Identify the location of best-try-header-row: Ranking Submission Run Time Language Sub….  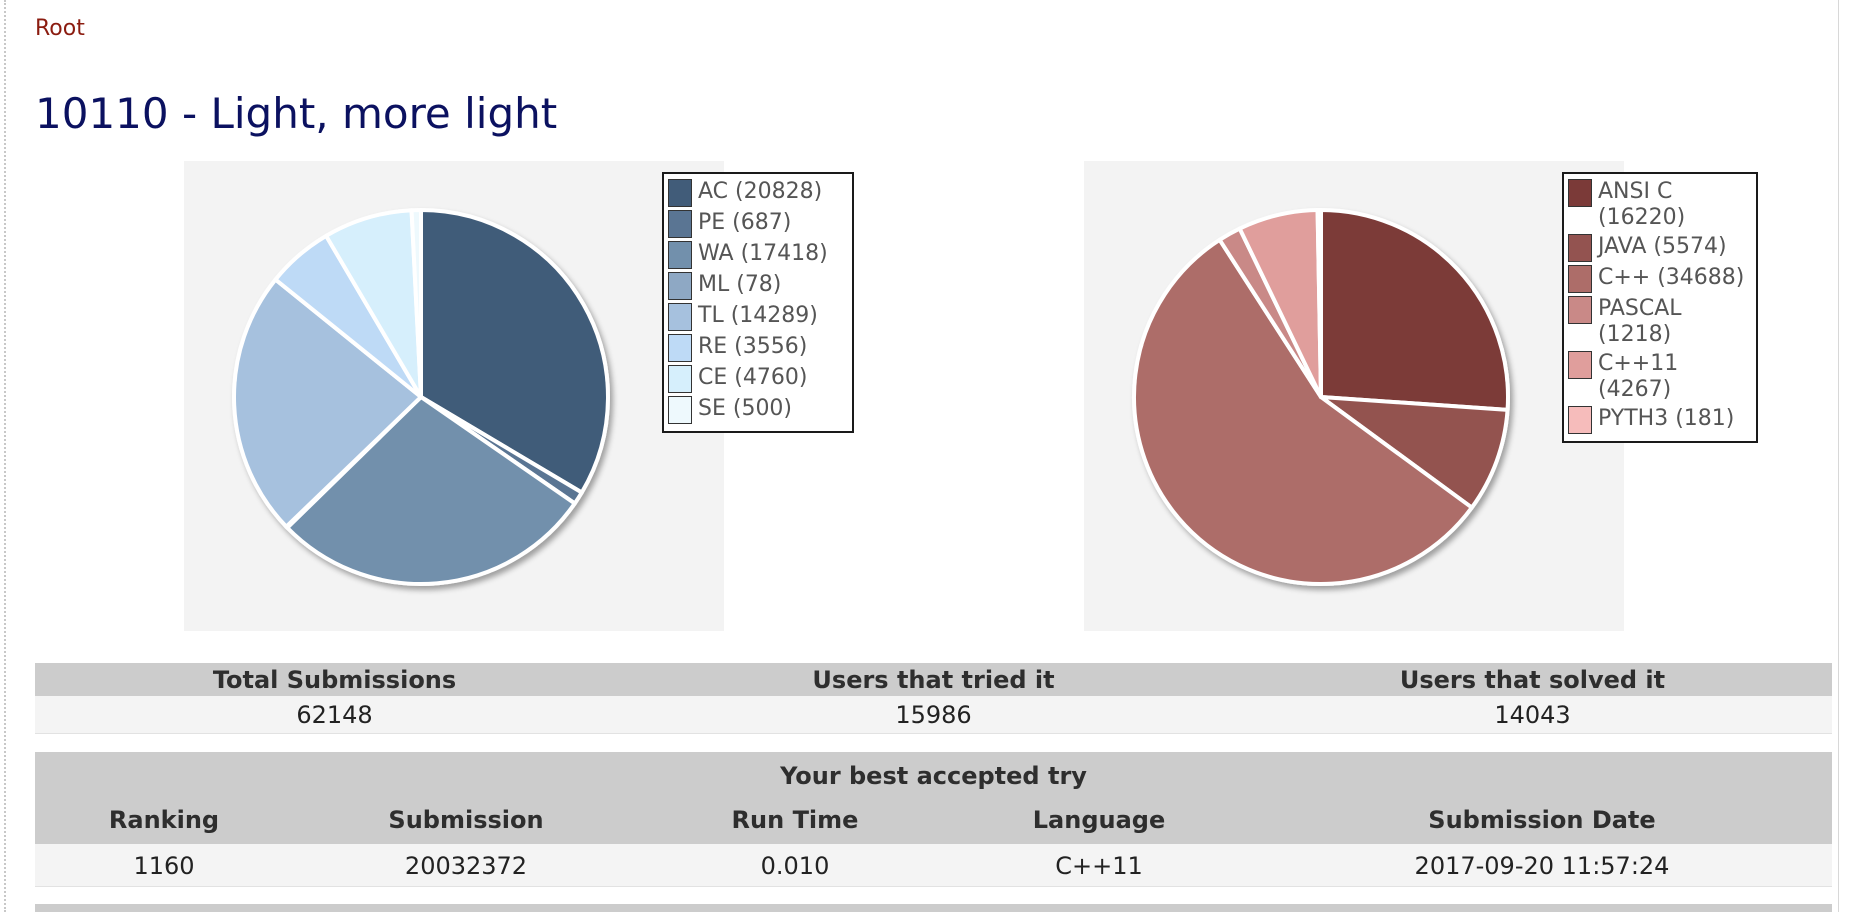
(933, 821).